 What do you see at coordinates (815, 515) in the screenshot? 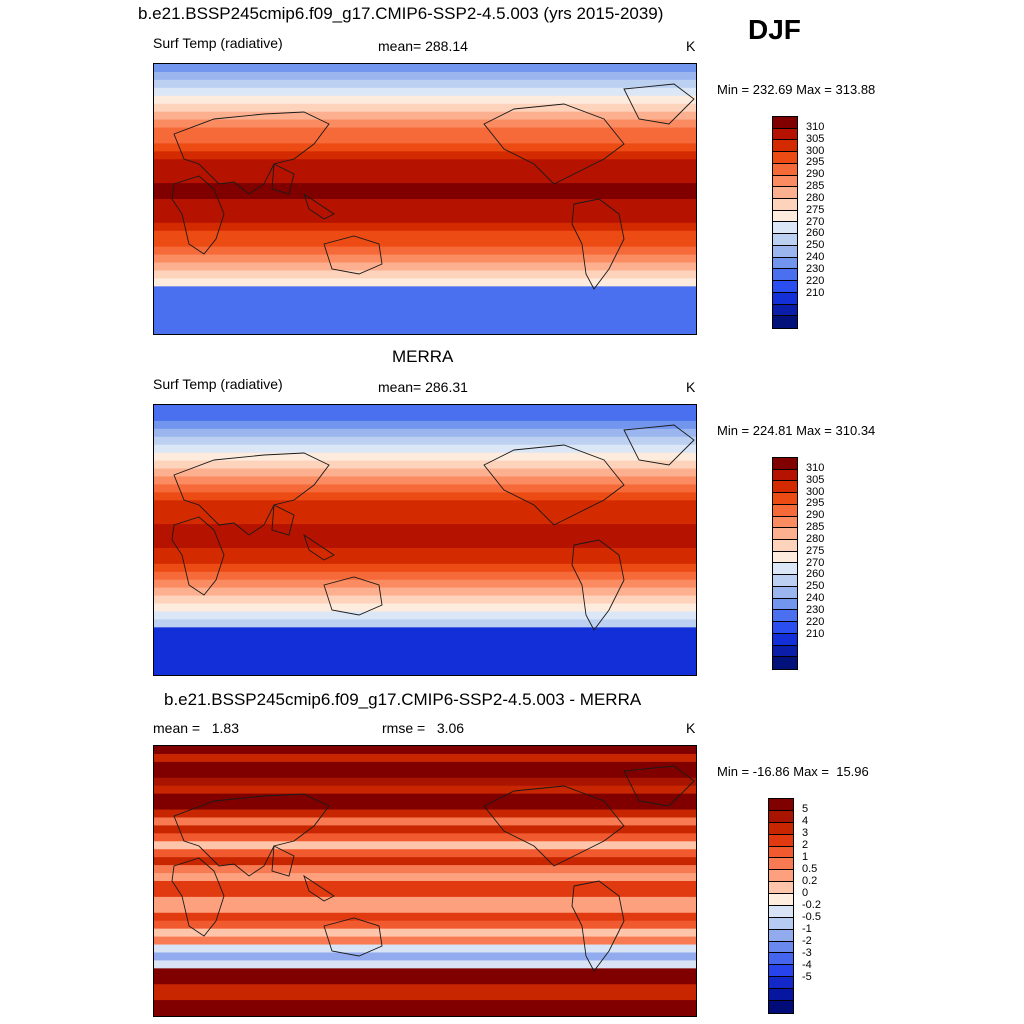
I see `colorbar-tick-label: 290` at bounding box center [815, 515].